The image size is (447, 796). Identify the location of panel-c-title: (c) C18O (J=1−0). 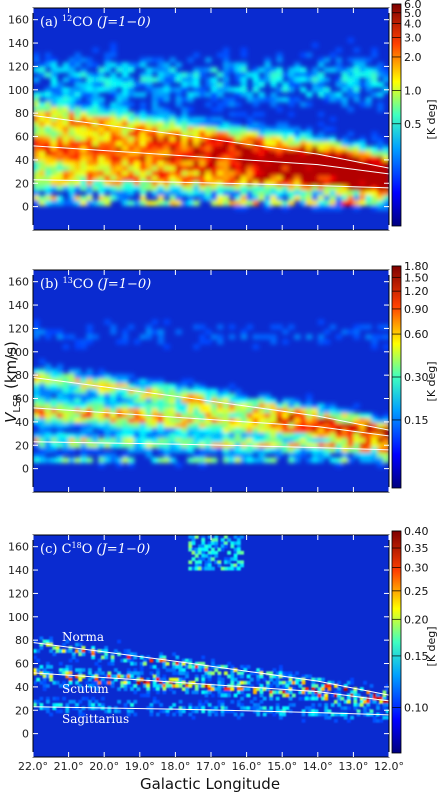
(95, 549).